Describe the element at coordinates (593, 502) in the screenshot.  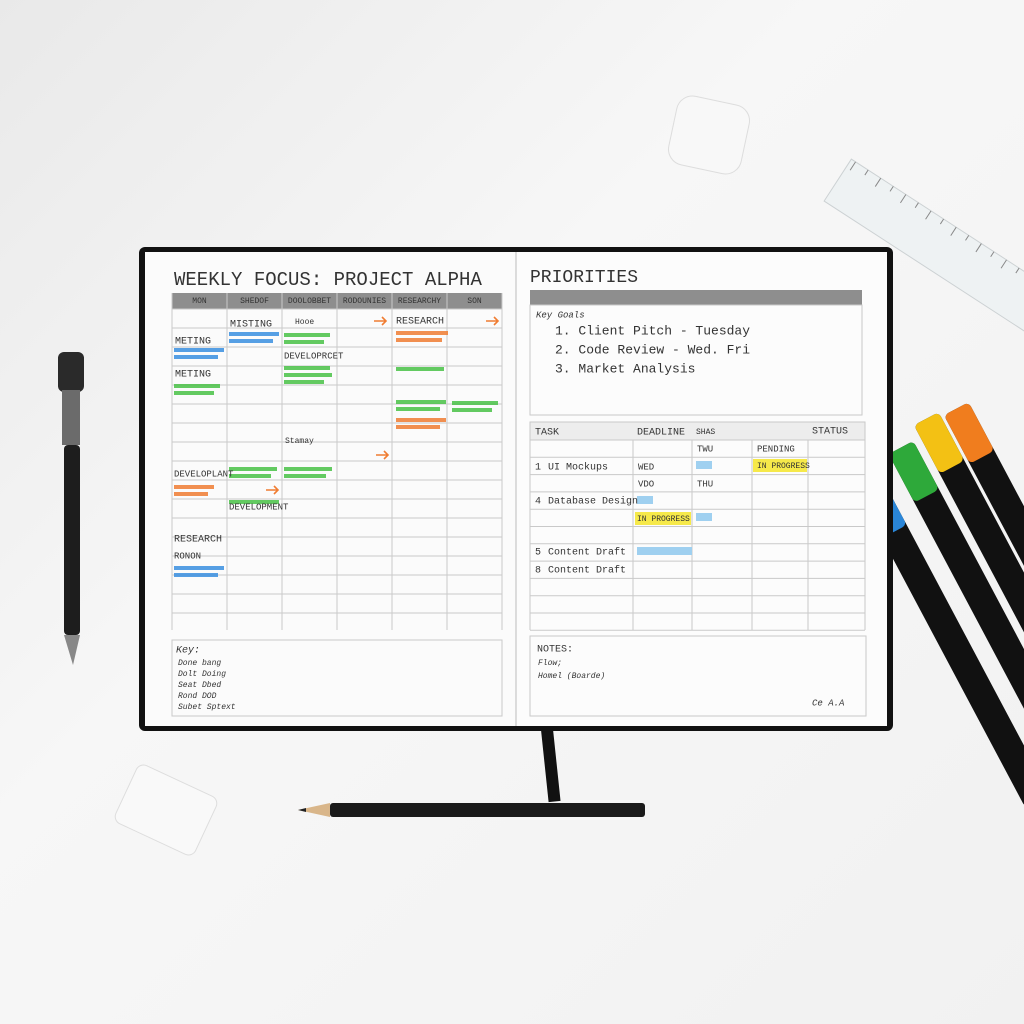
I see `cell: Database Design` at that location.